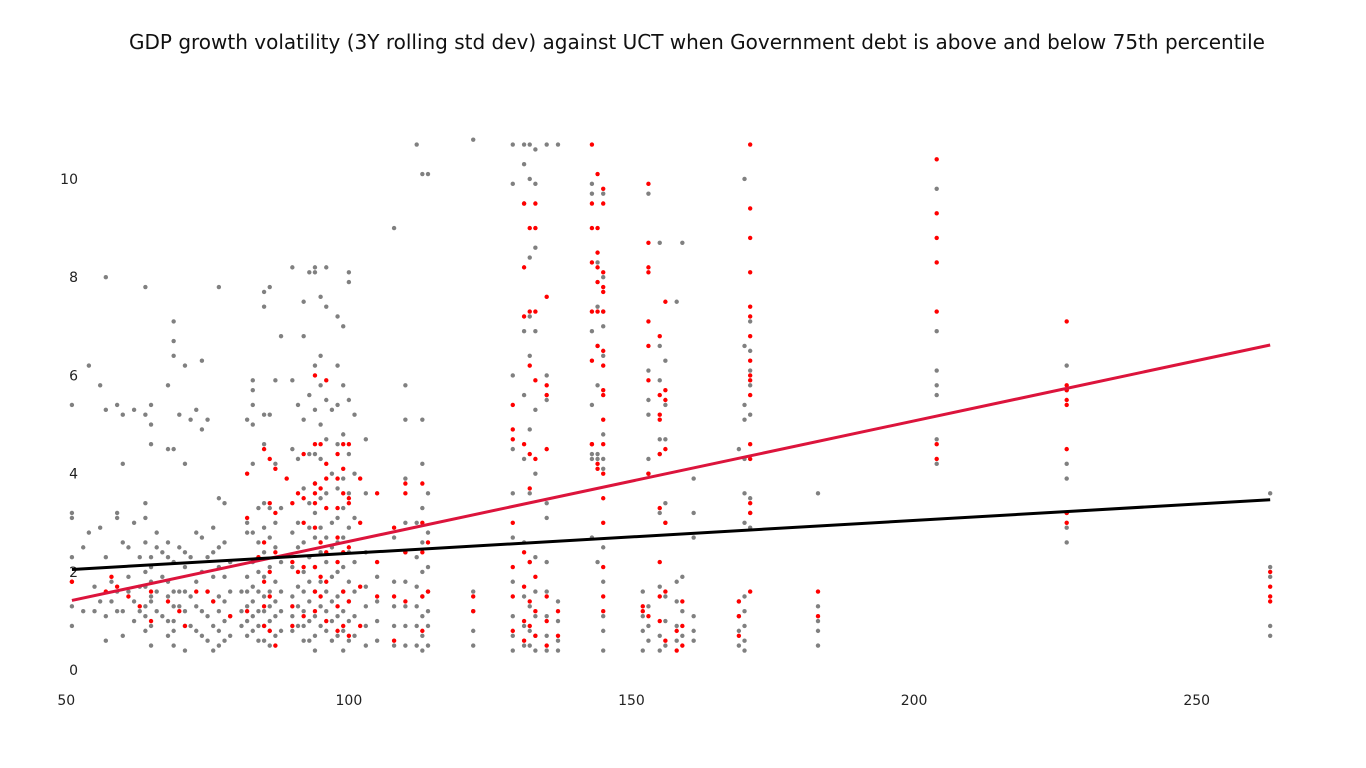 This screenshot has width=1366, height=768. What do you see at coordinates (633, 701) in the screenshot?
I see `x-axis-ticks: 50 100 150 200 250` at bounding box center [633, 701].